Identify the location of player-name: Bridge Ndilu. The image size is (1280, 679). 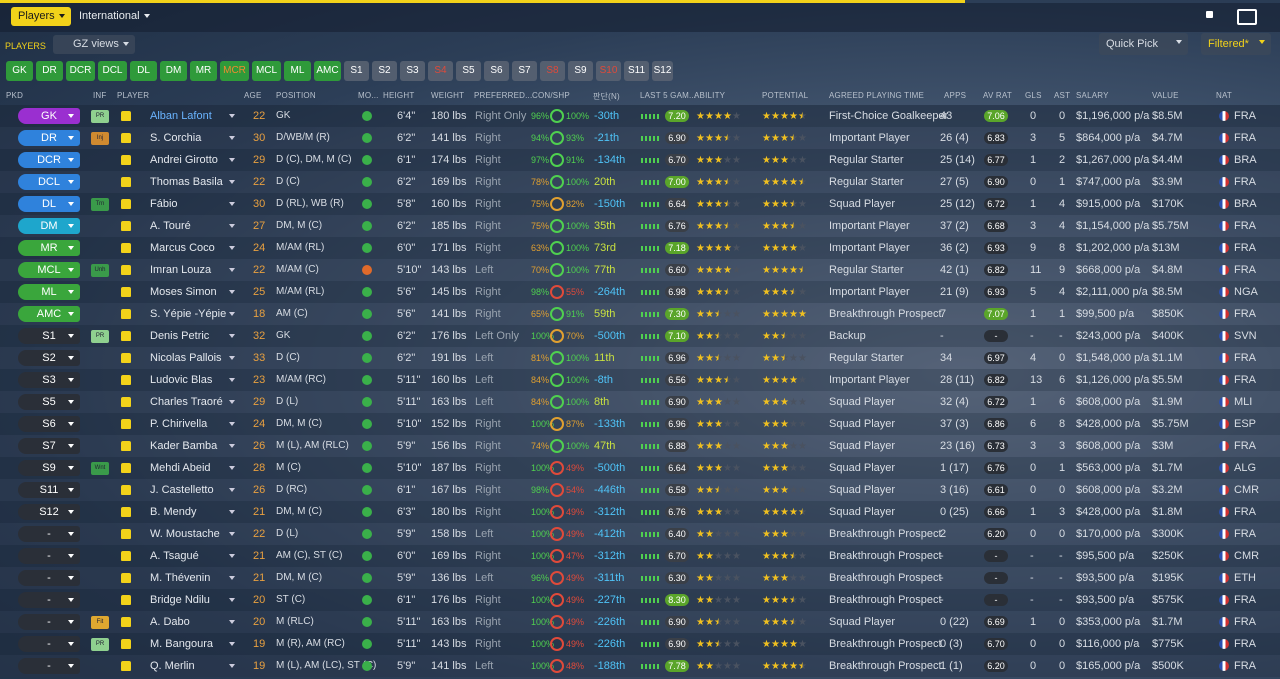
(180, 600).